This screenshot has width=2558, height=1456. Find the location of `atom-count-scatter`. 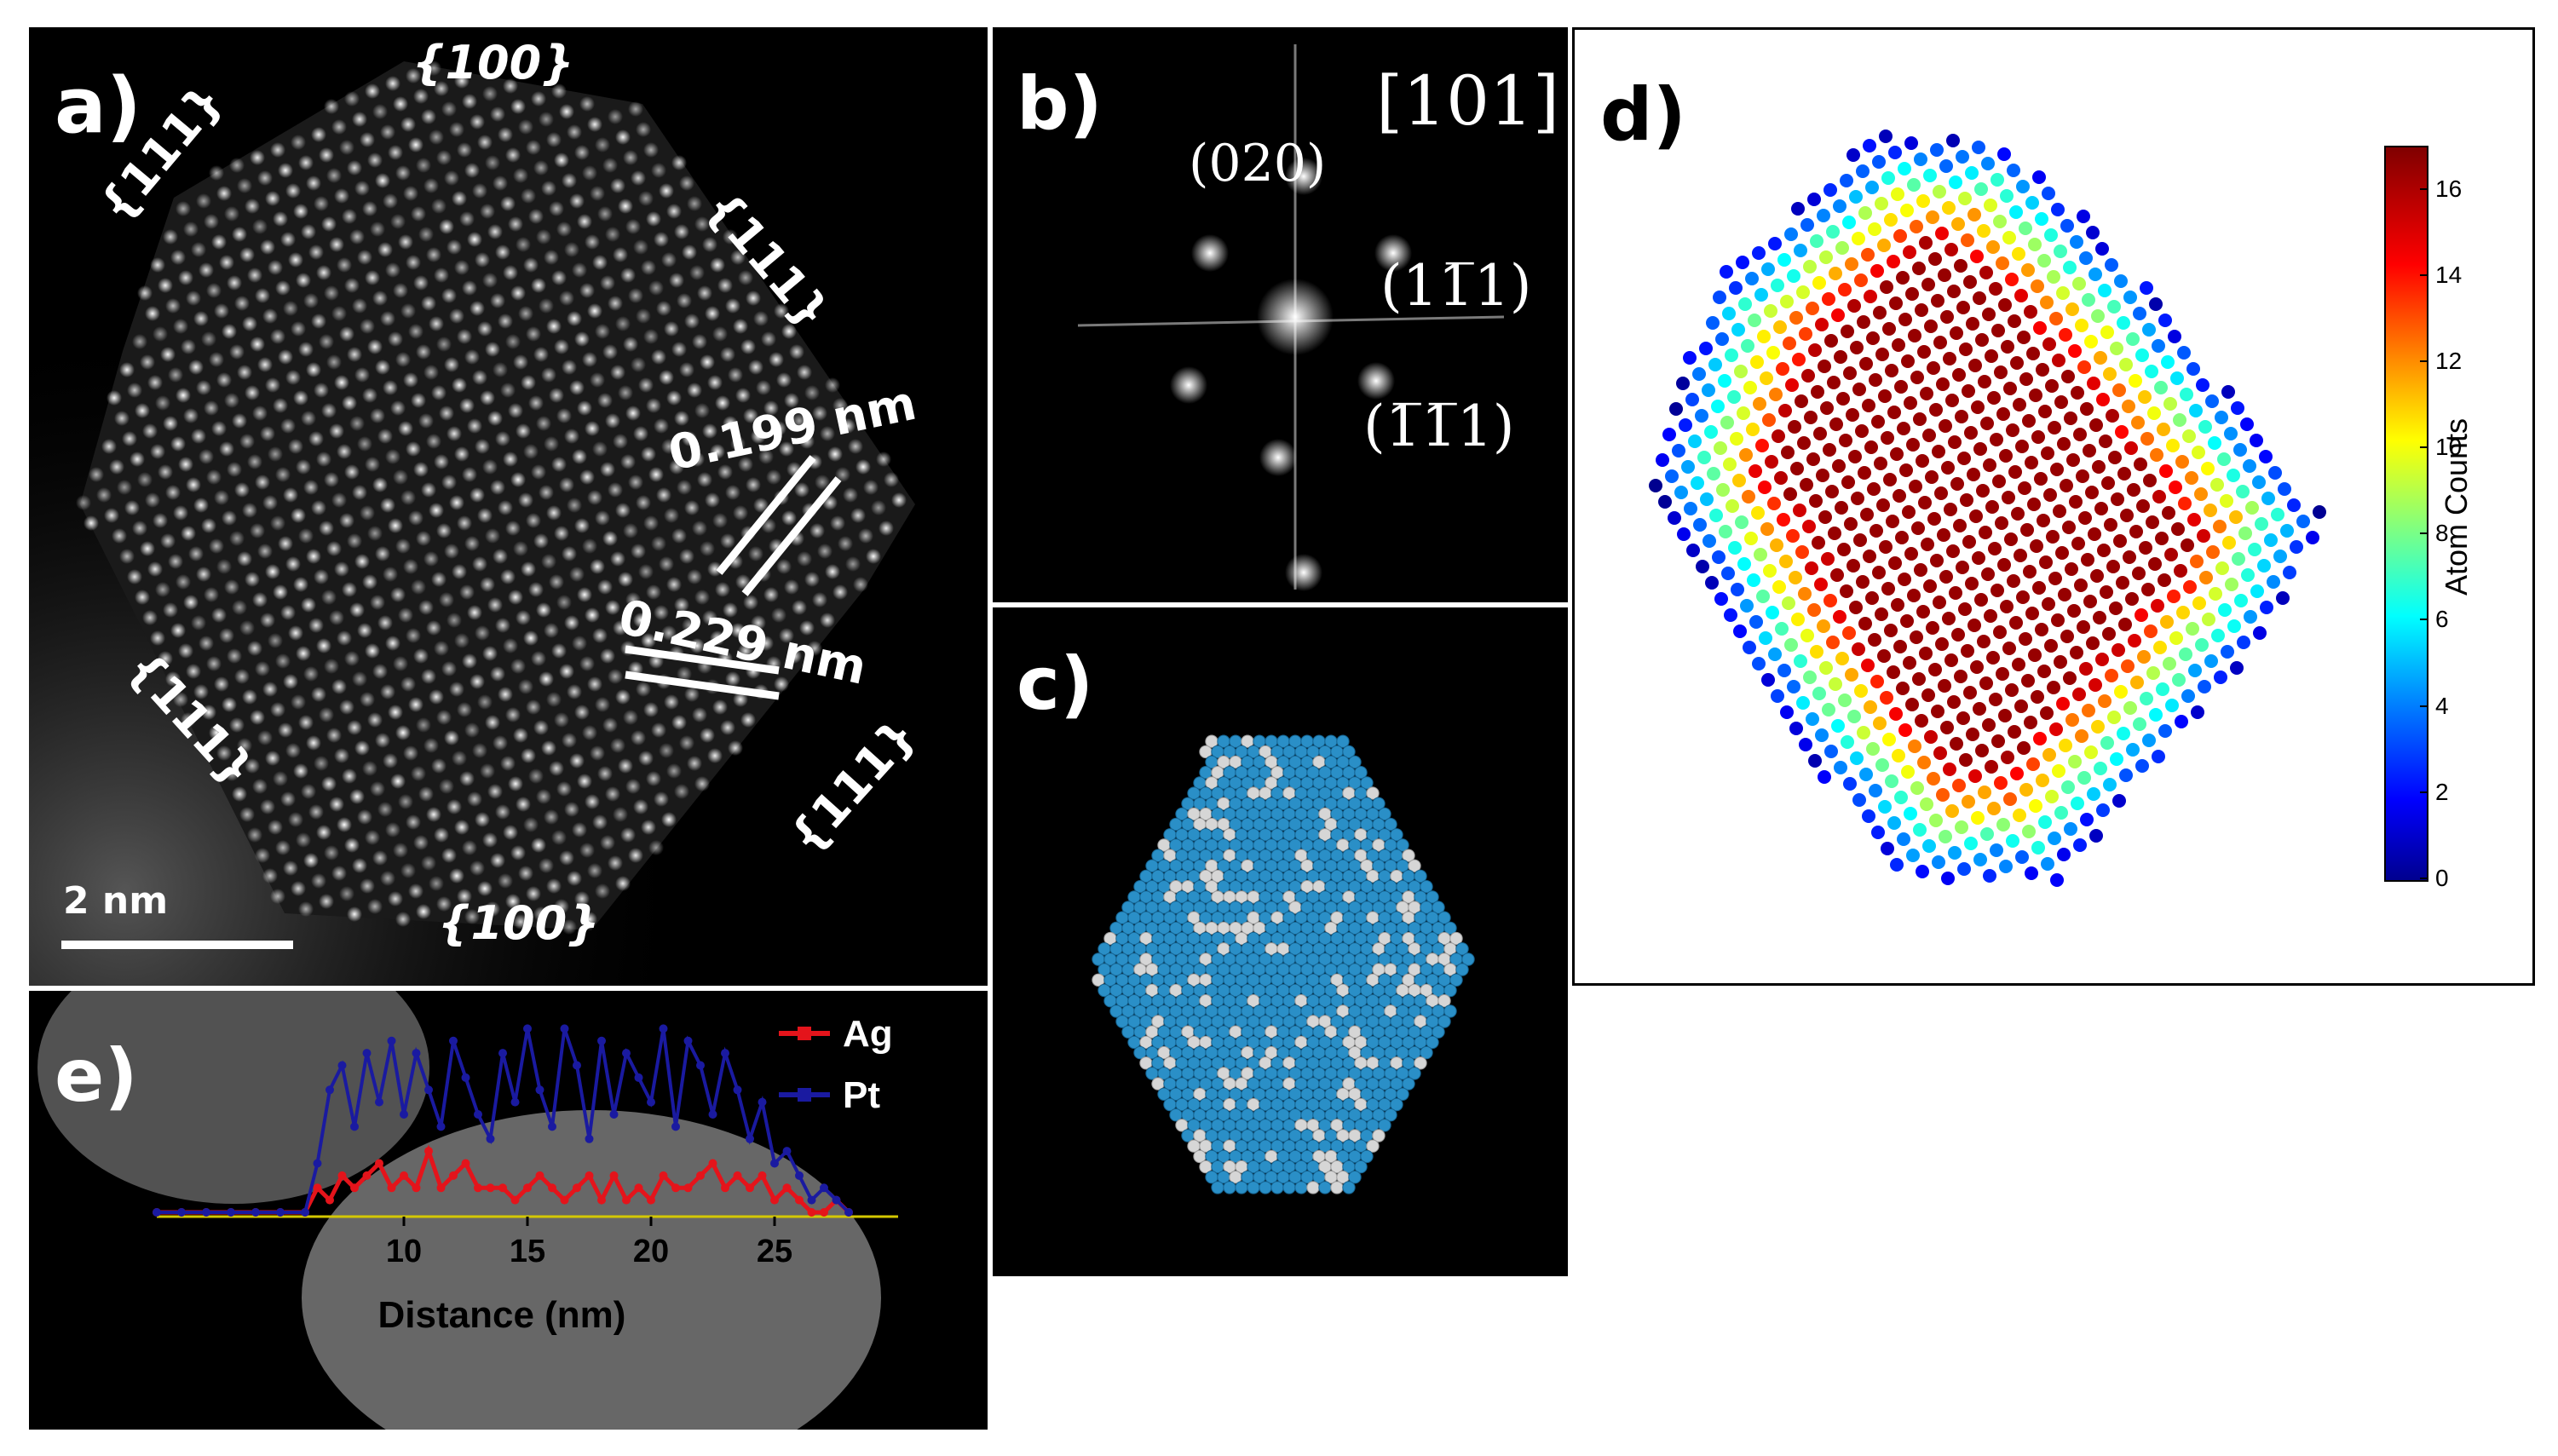

atom-count-scatter is located at coordinates (1987, 508).